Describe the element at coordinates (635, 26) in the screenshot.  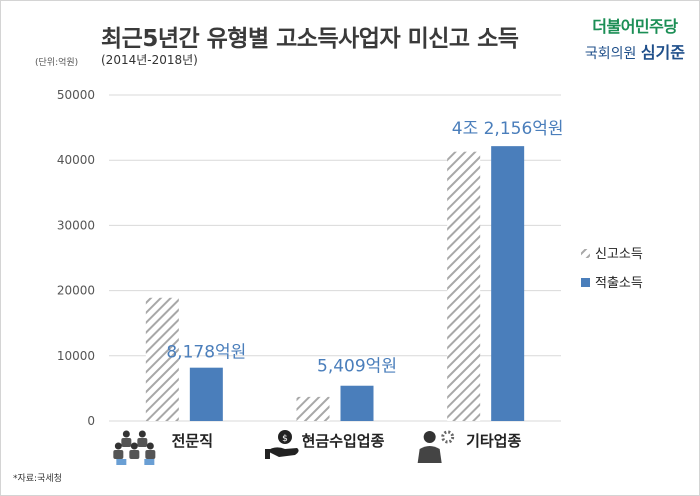
I see `party-name: 더불어민주당` at that location.